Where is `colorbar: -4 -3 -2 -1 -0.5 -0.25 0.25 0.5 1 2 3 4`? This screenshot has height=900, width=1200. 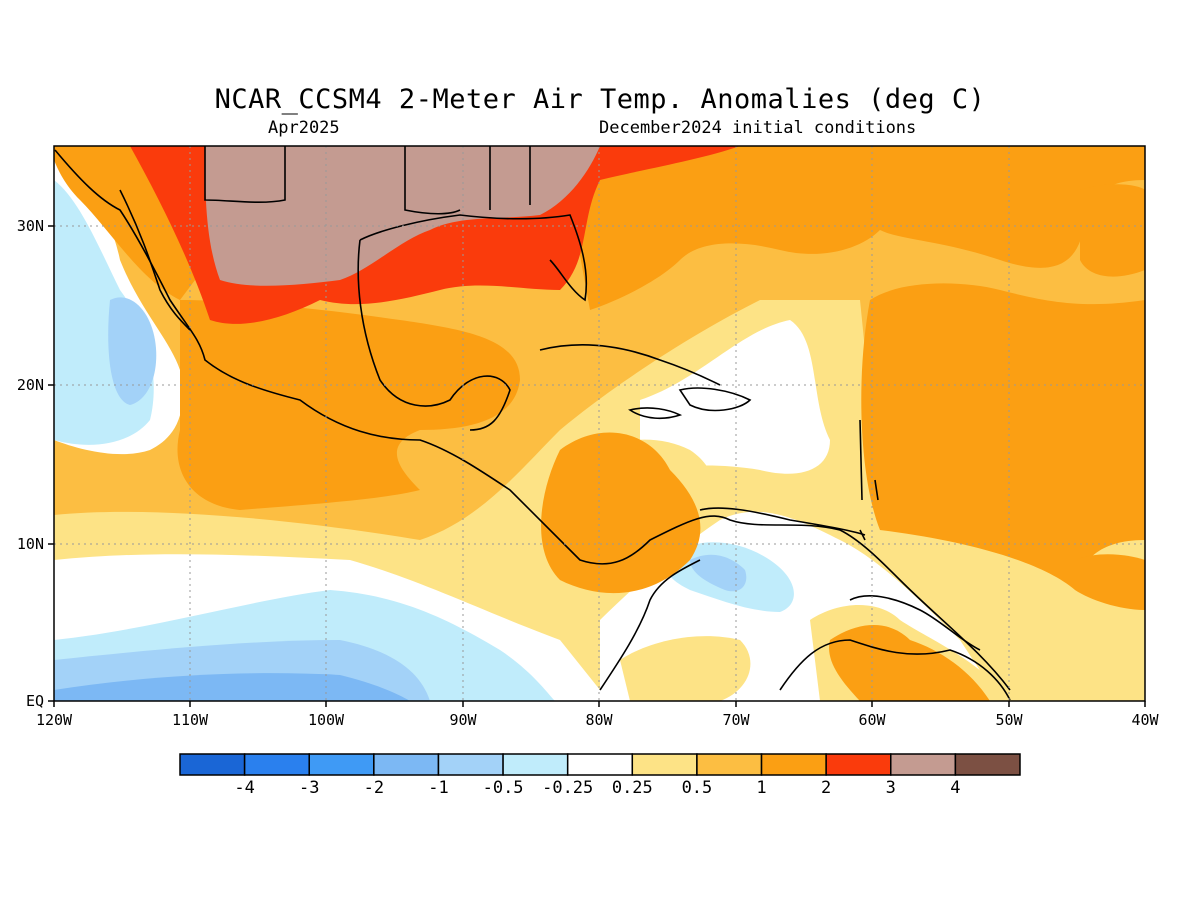
colorbar: -4 -3 -2 -1 -0.5 -0.25 0.25 0.5 1 2 3 4 is located at coordinates (600, 775).